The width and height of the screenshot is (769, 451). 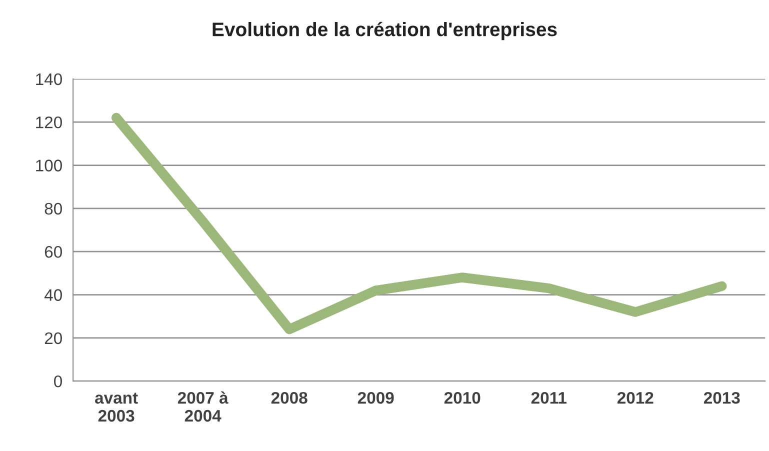 What do you see at coordinates (376, 398) in the screenshot?
I see `x-tick-label: 2009` at bounding box center [376, 398].